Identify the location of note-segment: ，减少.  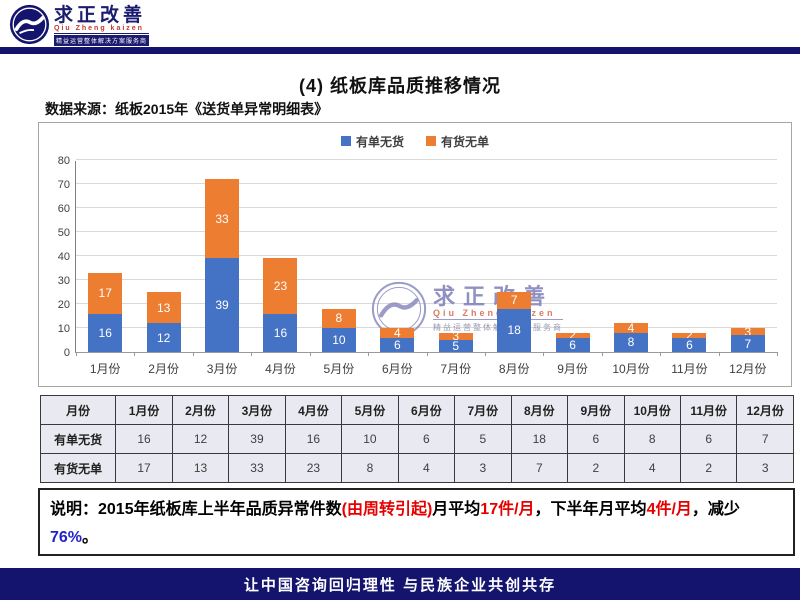
(715, 509).